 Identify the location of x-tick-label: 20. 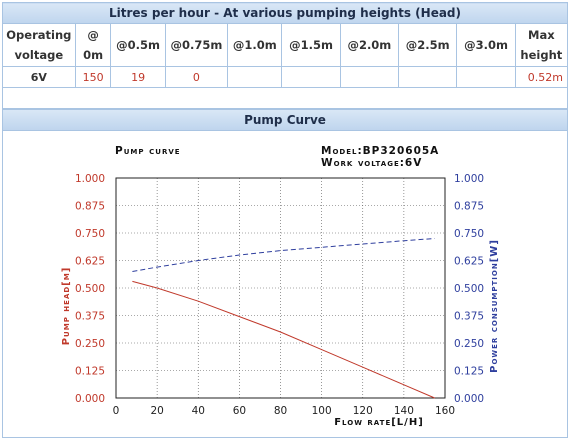
(156, 411).